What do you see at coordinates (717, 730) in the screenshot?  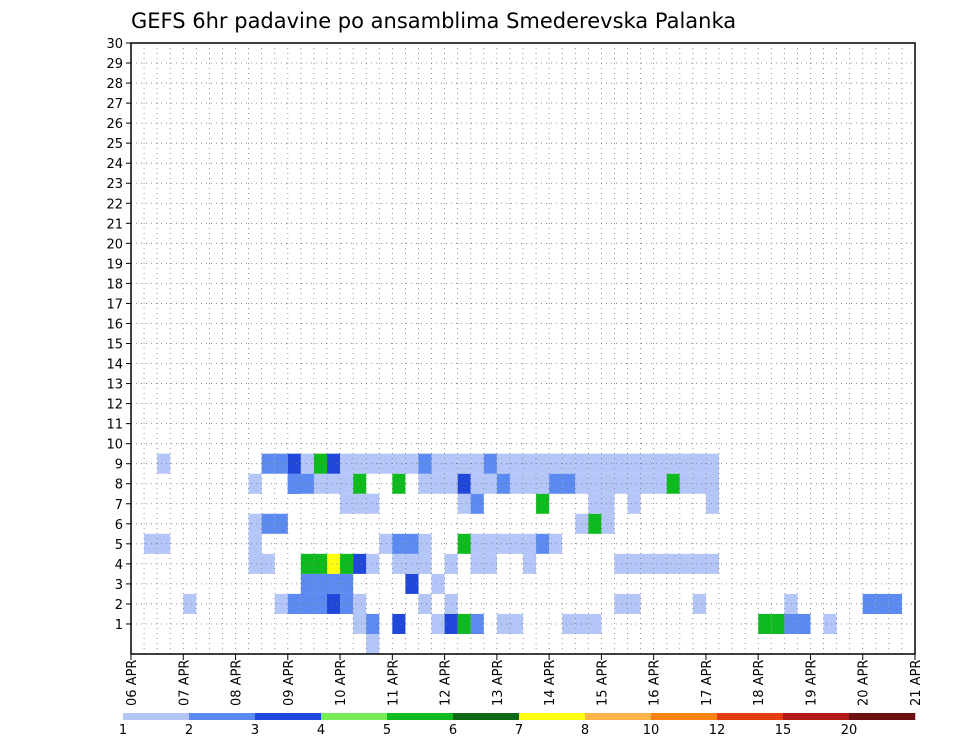 I see `legend-label: 12` at bounding box center [717, 730].